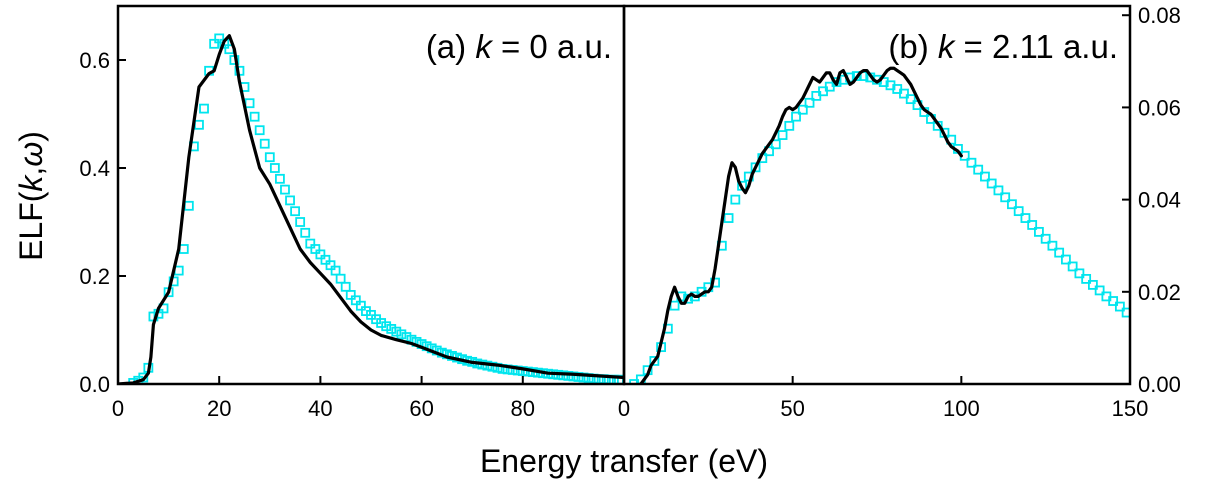 The height and width of the screenshot is (487, 1216). What do you see at coordinates (94, 276) in the screenshot?
I see `panel-a-y-tick-label: 0.2` at bounding box center [94, 276].